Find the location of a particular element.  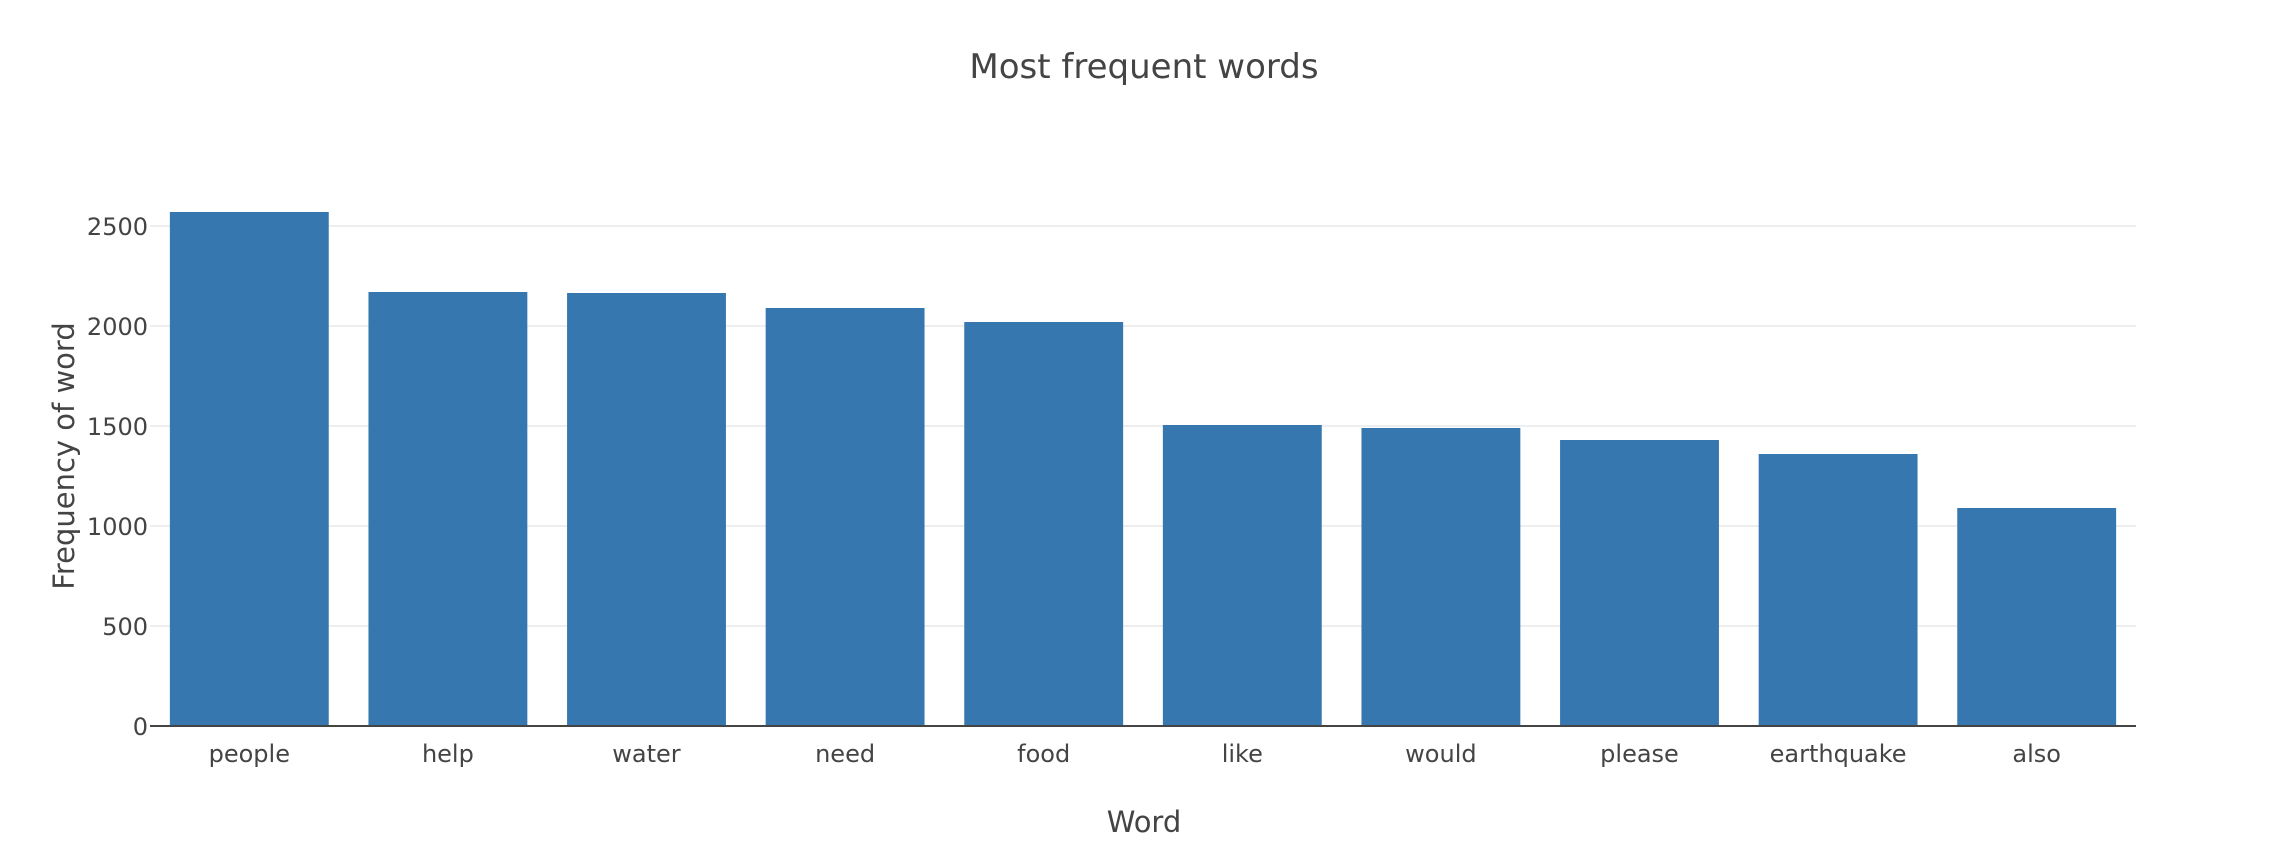

y-tick-label: 1000 is located at coordinates (117, 527).